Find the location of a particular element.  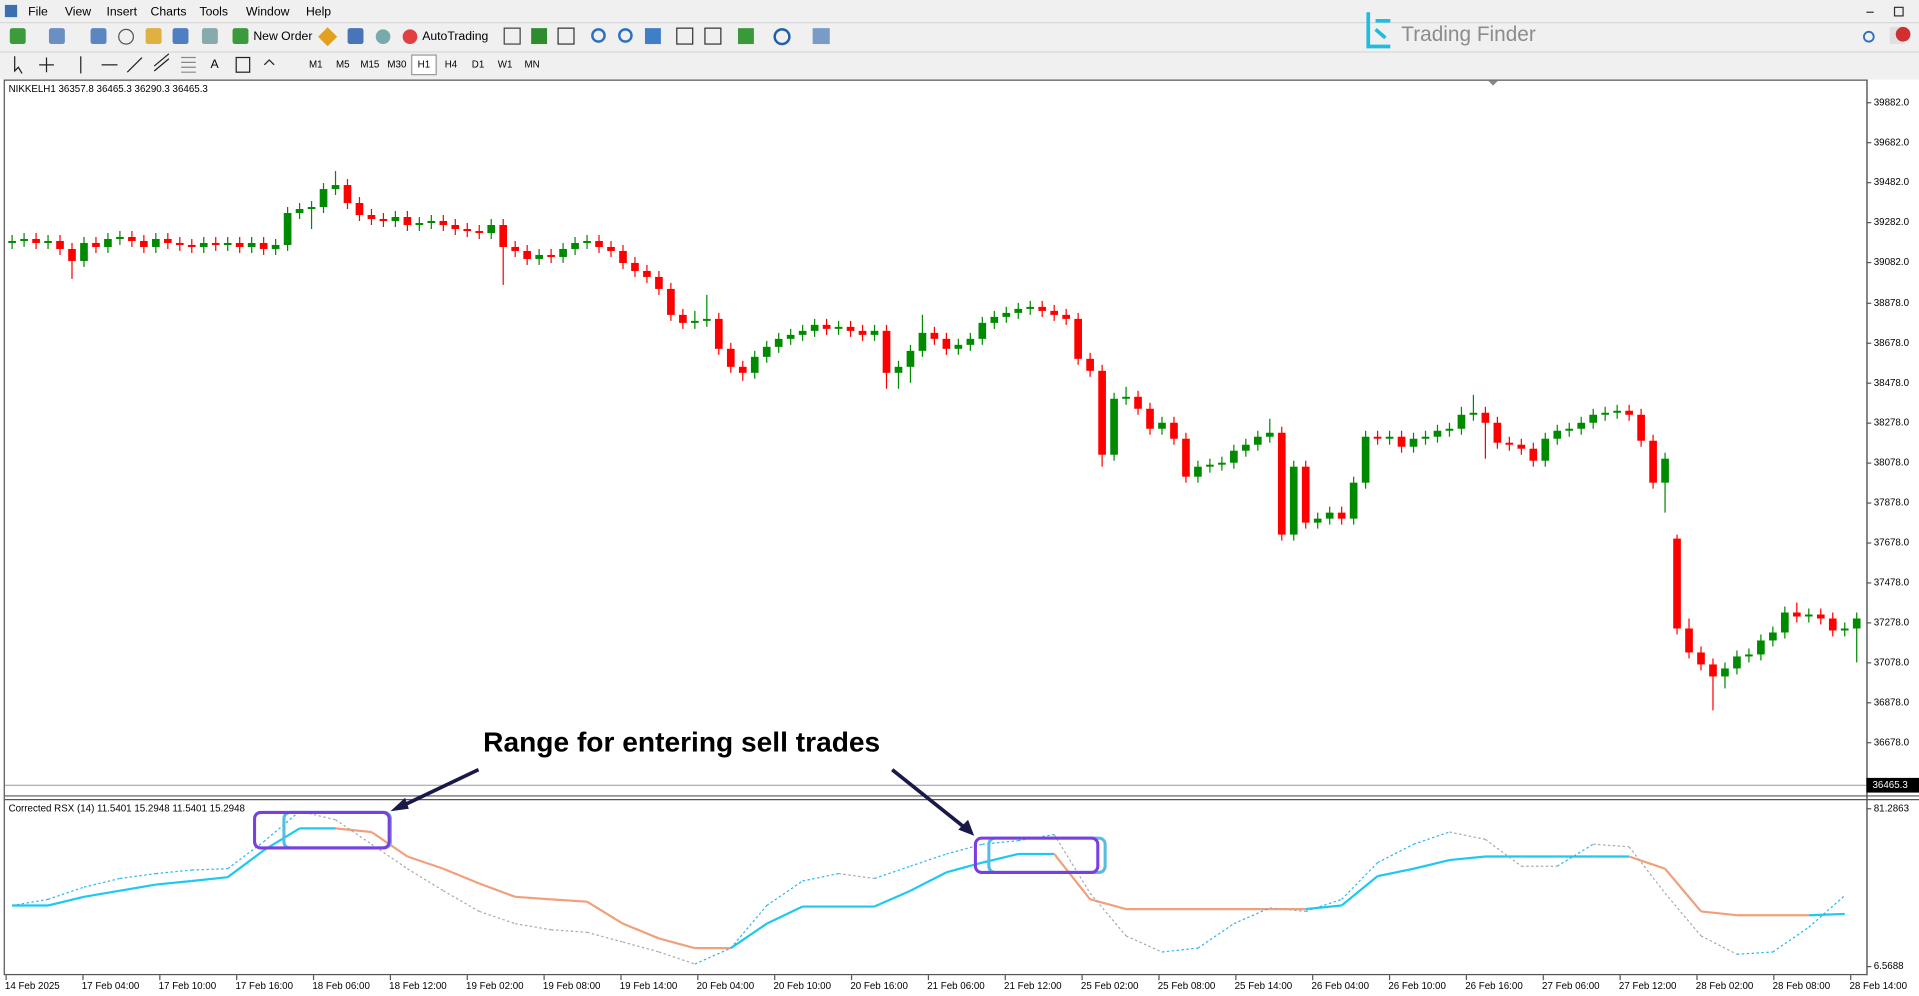

menu-item: File is located at coordinates (38, 11).